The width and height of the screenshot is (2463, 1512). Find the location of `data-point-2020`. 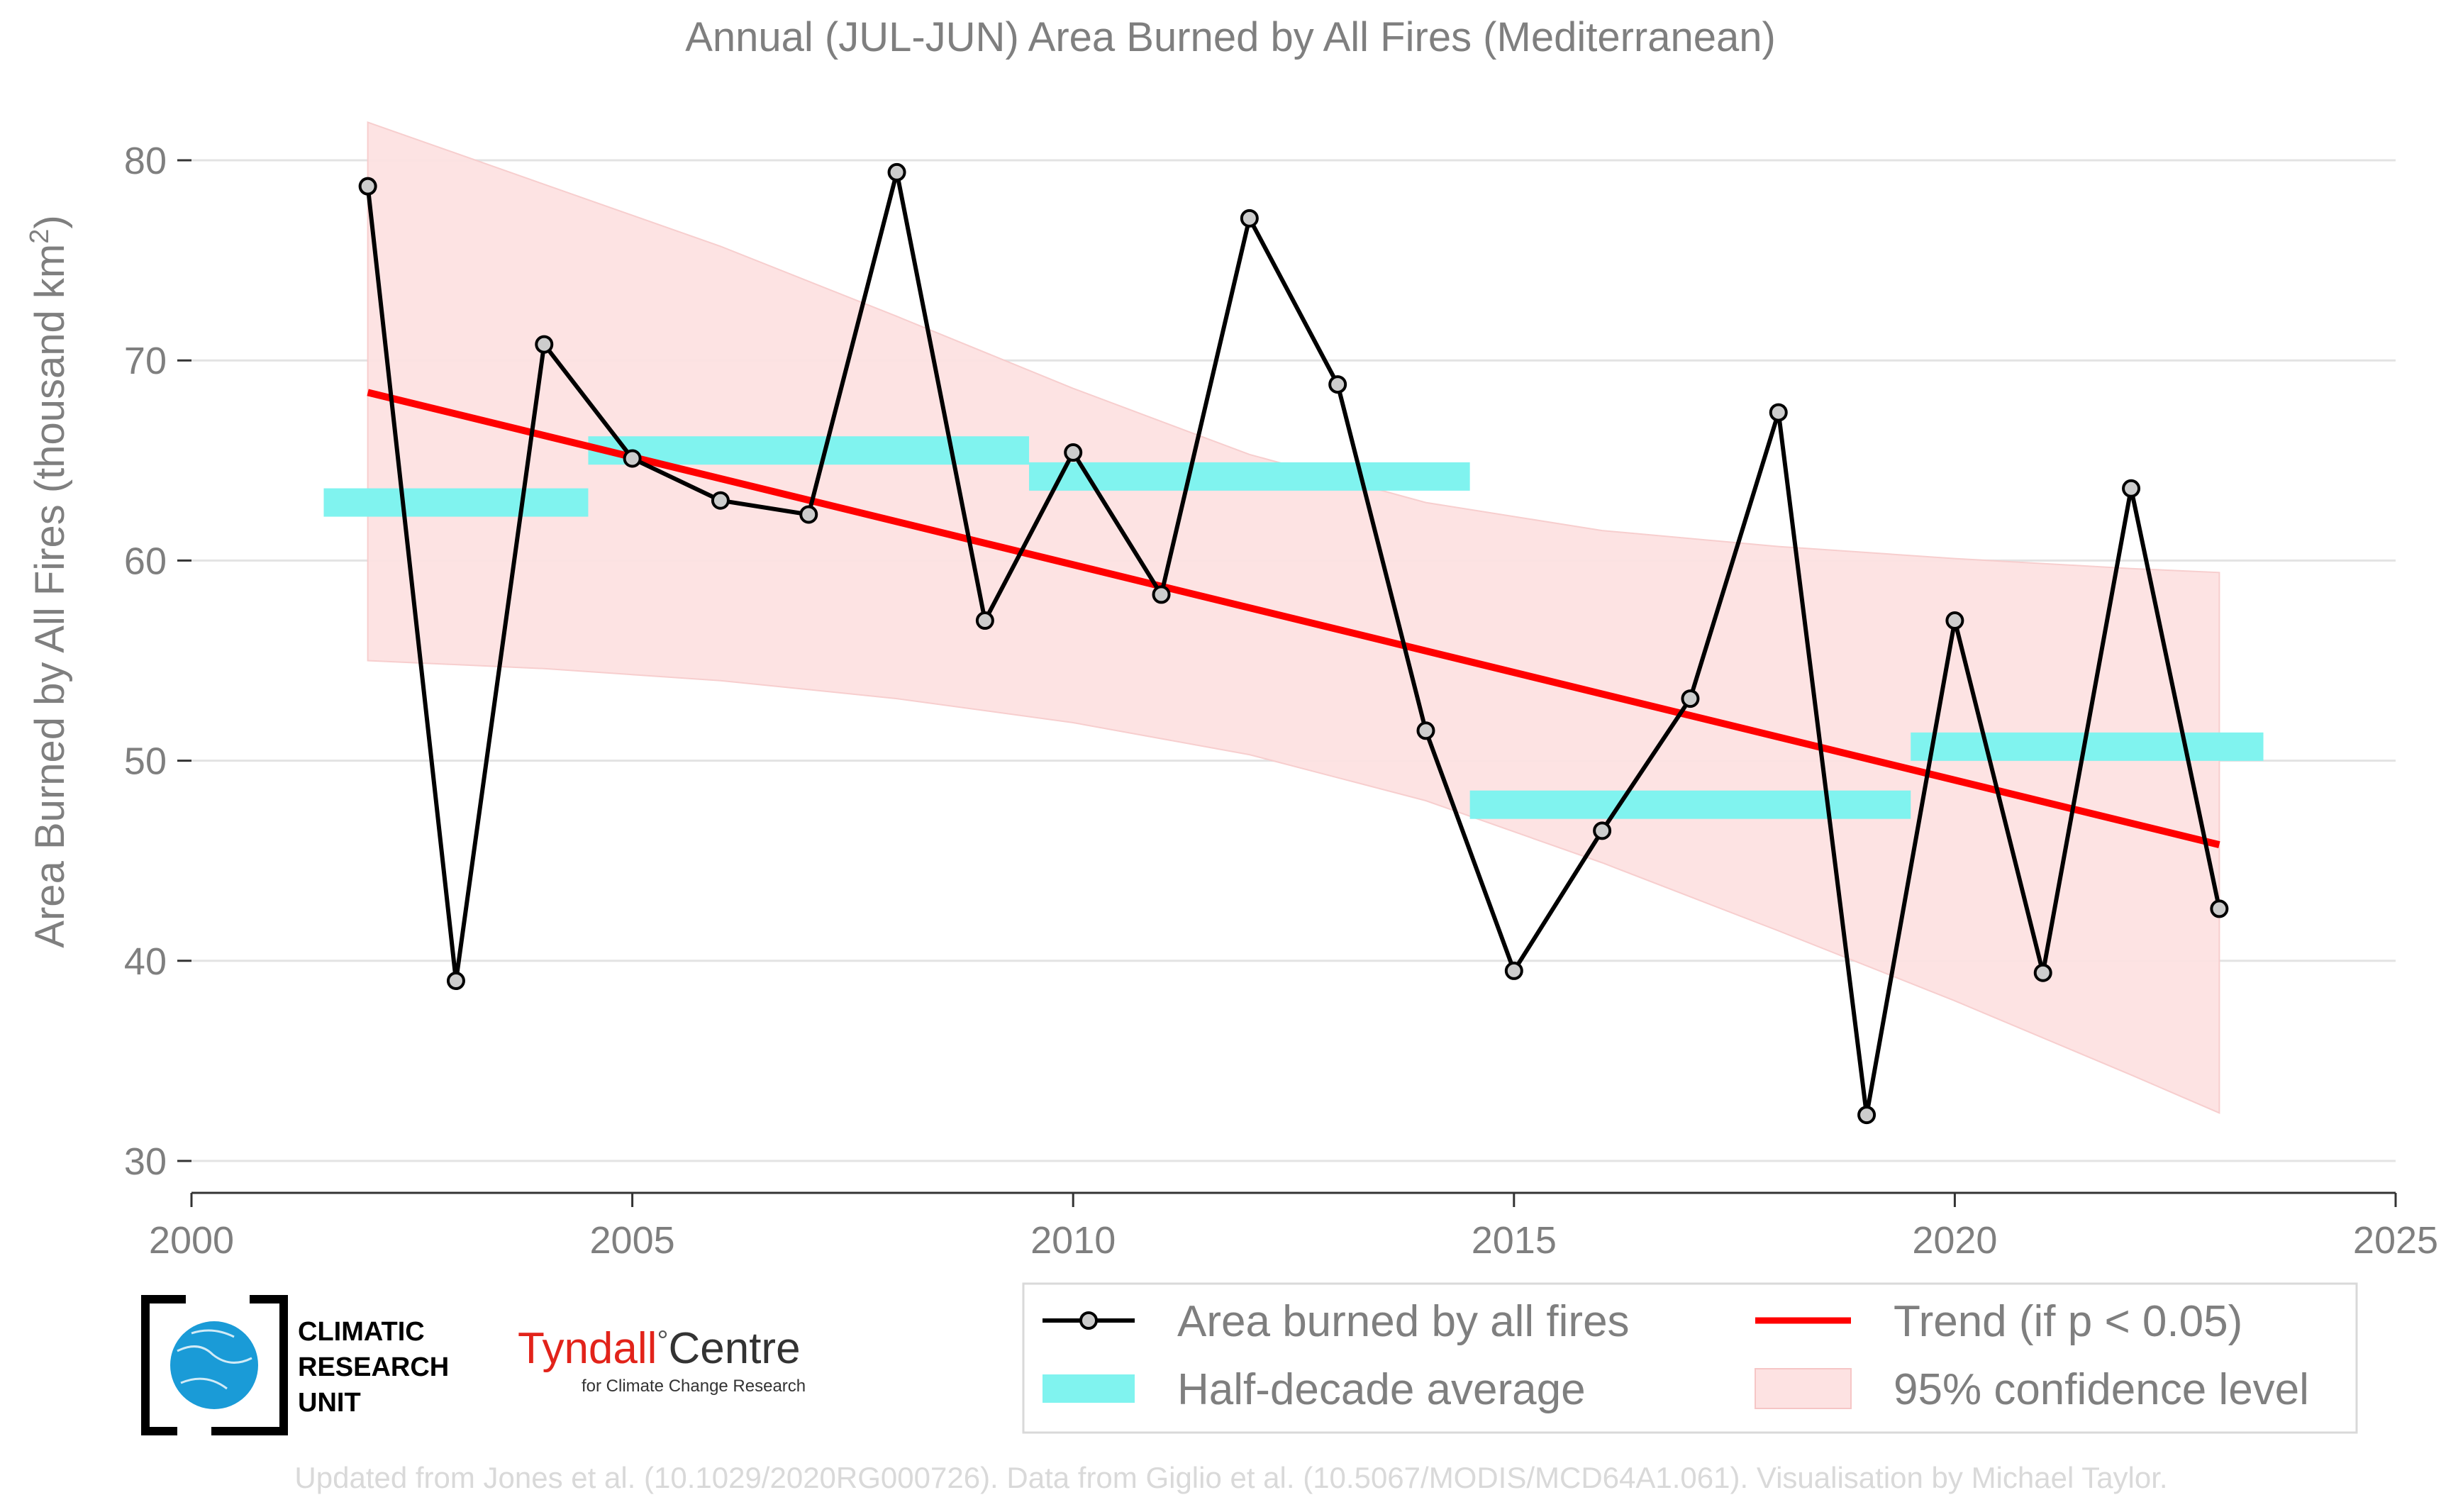

data-point-2020 is located at coordinates (1955, 620).